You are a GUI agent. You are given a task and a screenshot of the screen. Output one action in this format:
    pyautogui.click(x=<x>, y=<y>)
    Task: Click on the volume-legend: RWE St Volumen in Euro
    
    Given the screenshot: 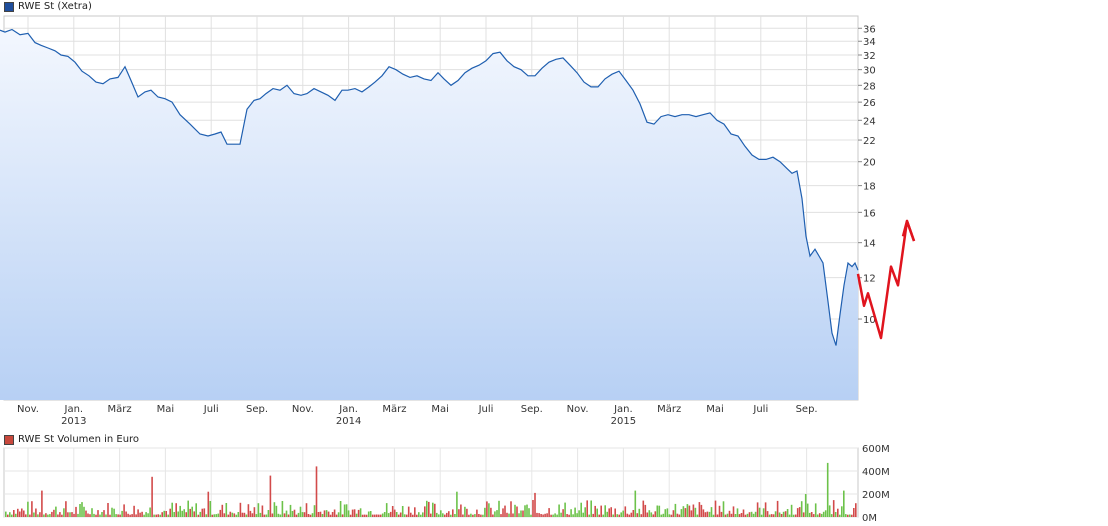 What is the action you would take?
    pyautogui.click(x=71, y=439)
    